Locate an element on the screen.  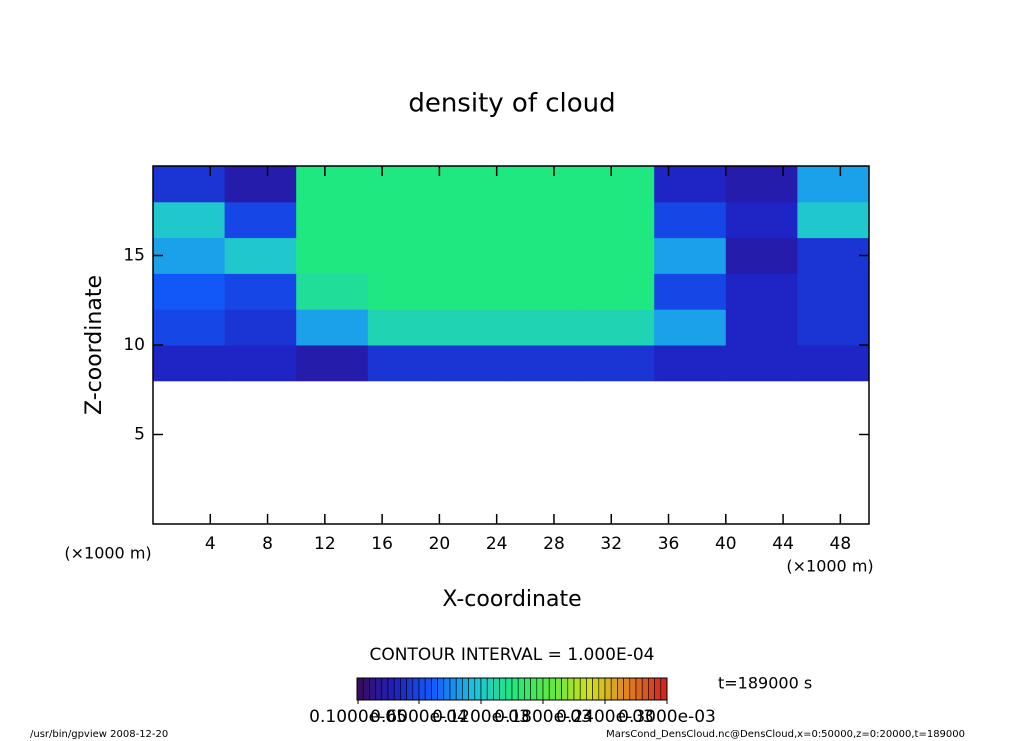
x-tick-label: 36 is located at coordinates (669, 544).